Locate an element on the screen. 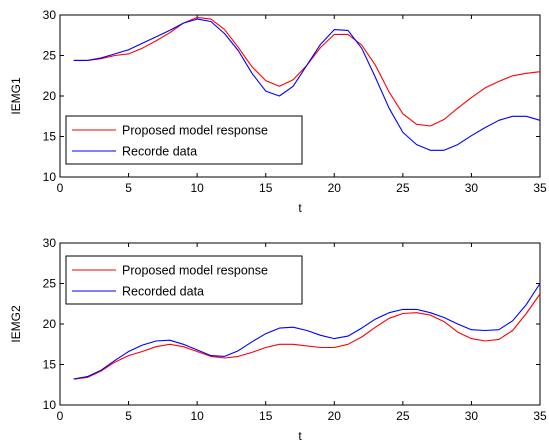 The image size is (549, 442). legend-label-recorded: Recorde data is located at coordinates (159, 152).